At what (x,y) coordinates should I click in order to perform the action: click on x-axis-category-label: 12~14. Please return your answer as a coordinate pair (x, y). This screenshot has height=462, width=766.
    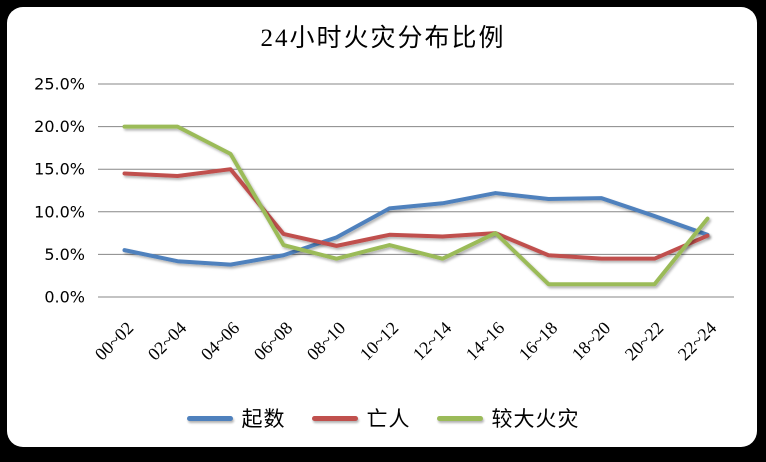
    Looking at the image, I should click on (432, 341).